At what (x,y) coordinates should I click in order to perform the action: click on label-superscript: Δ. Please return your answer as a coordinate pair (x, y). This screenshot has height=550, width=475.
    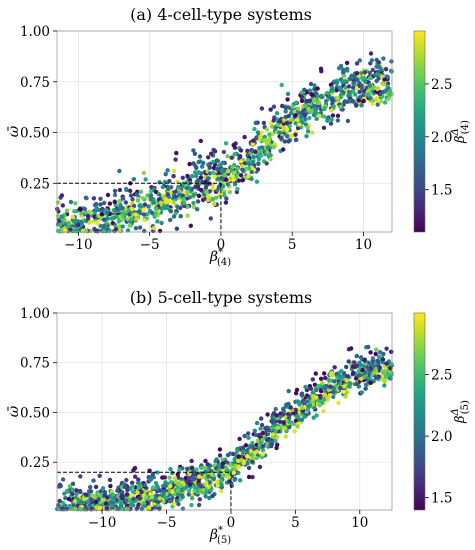
    Looking at the image, I should click on (455, 412).